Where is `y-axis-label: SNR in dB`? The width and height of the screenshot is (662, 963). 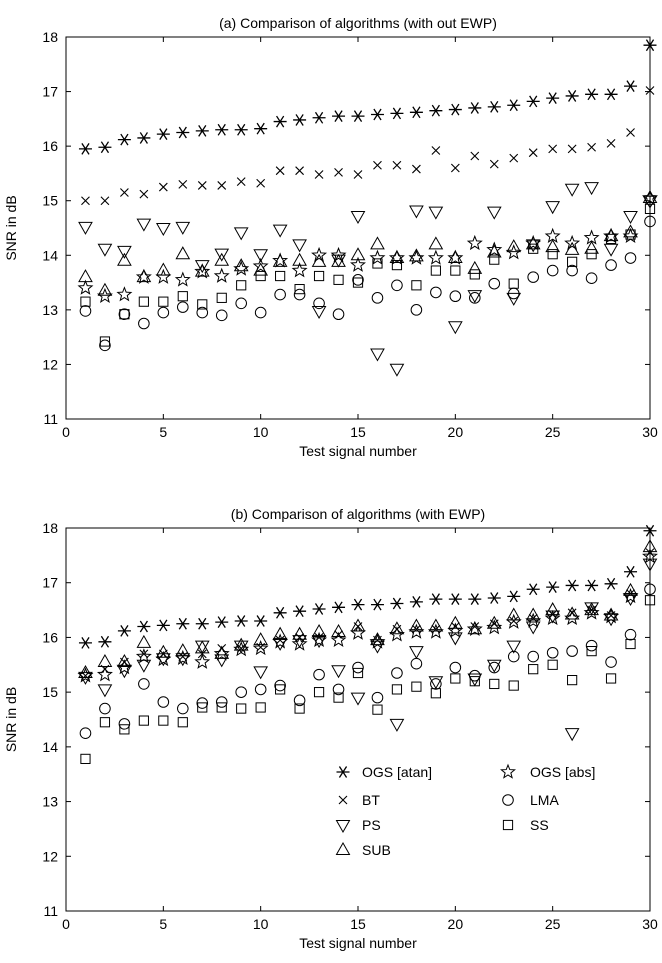
y-axis-label: SNR in dB is located at coordinates (11, 227).